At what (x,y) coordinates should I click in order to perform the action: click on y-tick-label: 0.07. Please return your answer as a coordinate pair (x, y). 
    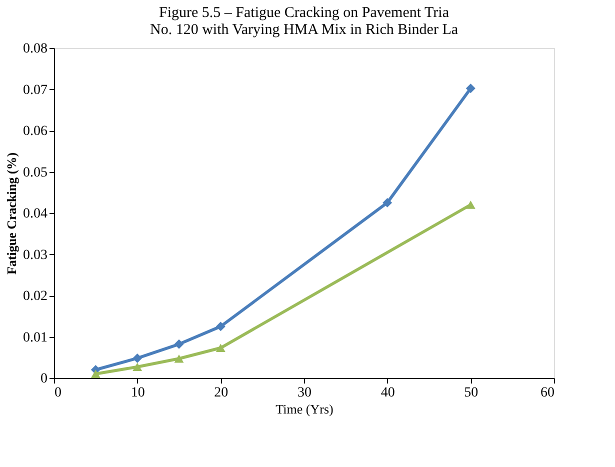
    Looking at the image, I should click on (35, 90).